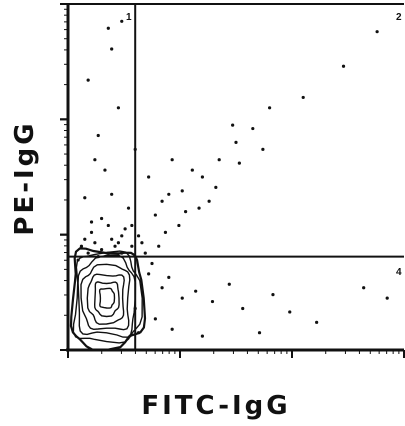 This screenshot has height=426, width=405. What do you see at coordinates (399, 17) in the screenshot?
I see `quadrant-label-upper-right: 2` at bounding box center [399, 17].